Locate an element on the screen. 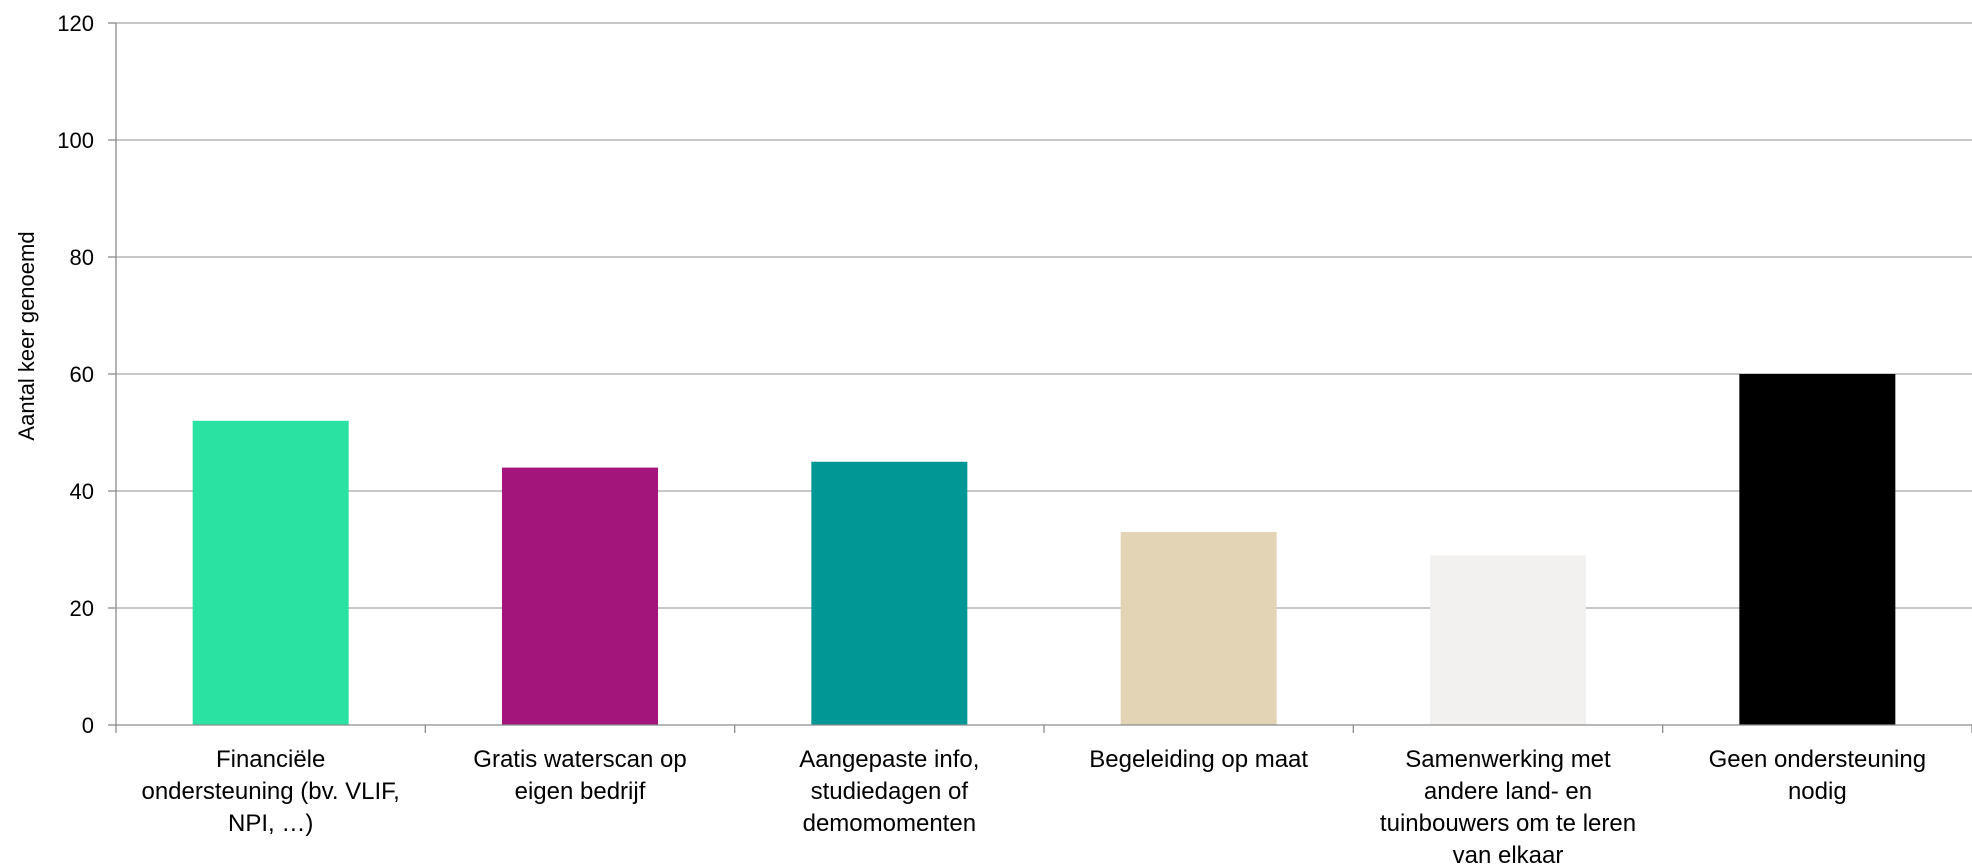 The width and height of the screenshot is (1972, 867). x-category-label-5: Geen ondersteuning nodig is located at coordinates (1818, 775).